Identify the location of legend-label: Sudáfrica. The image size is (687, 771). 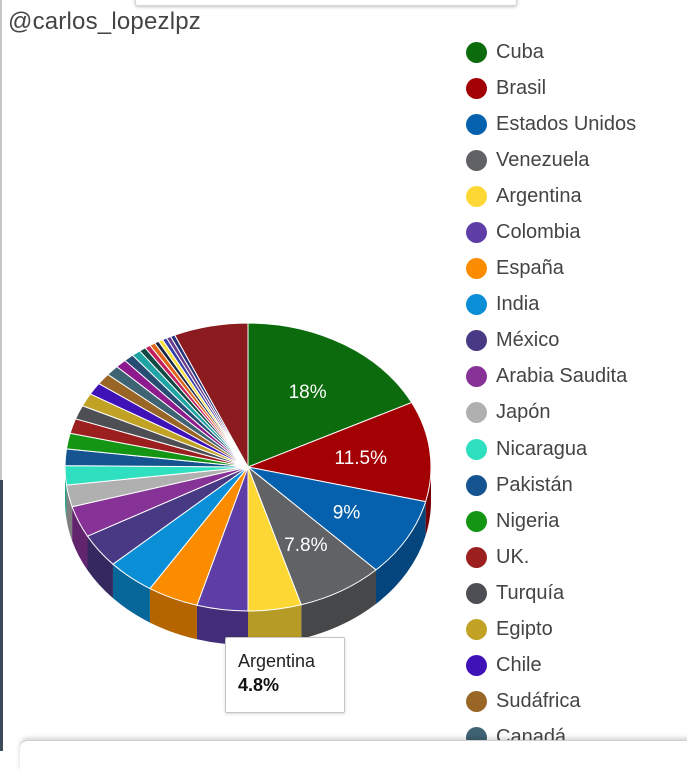
(538, 701).